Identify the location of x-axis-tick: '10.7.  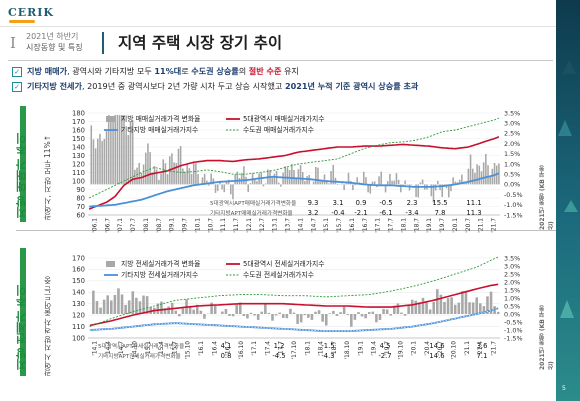
(211, 225).